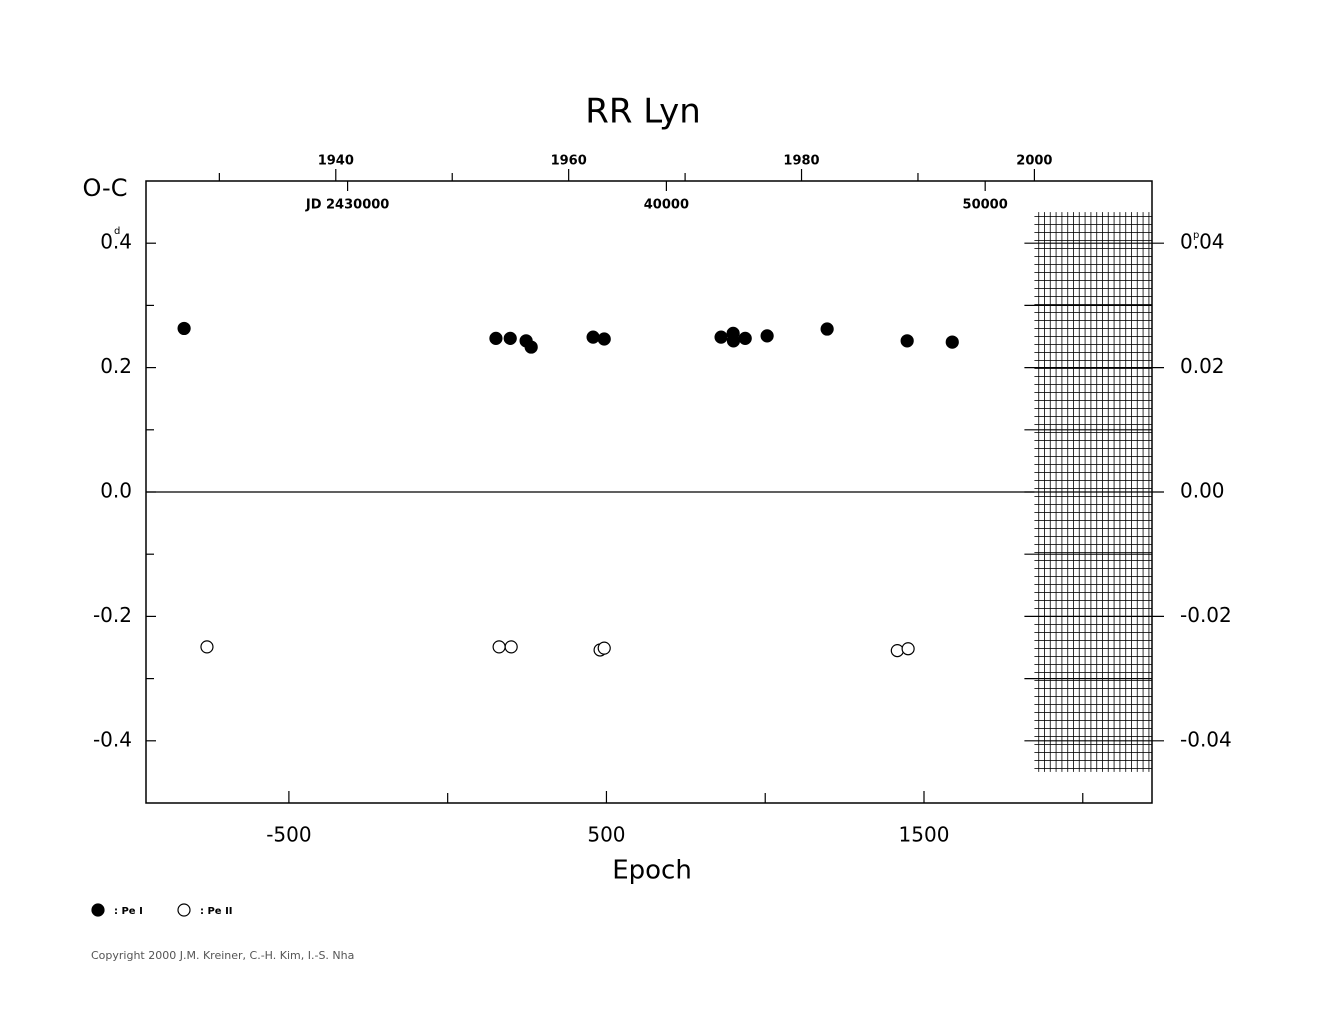 This screenshot has height=1020, width=1325. What do you see at coordinates (216, 911) in the screenshot?
I see `legend-label: : Pe II` at bounding box center [216, 911].